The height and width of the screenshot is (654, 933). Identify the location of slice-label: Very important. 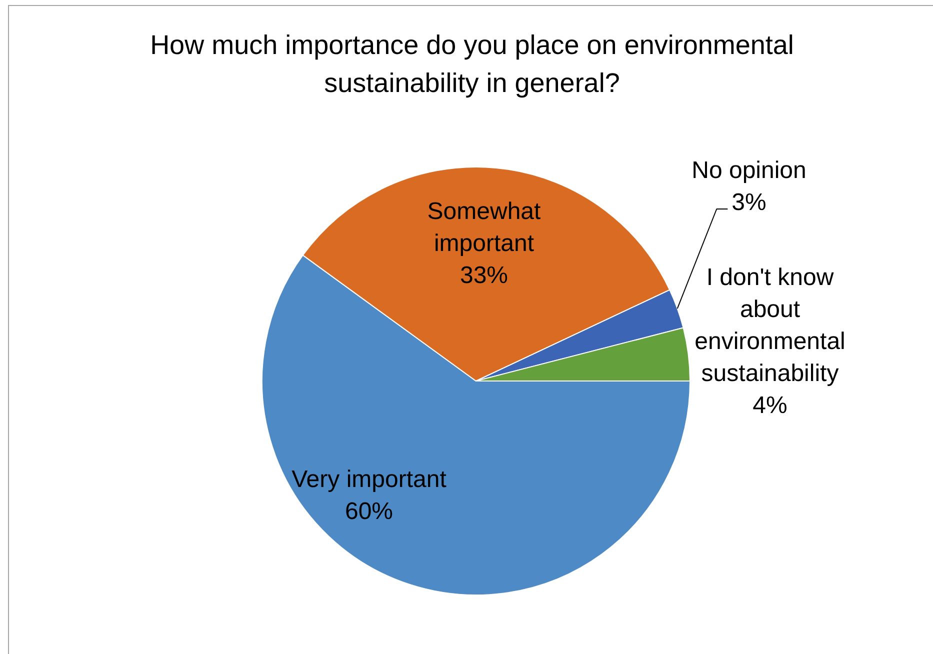
(369, 479).